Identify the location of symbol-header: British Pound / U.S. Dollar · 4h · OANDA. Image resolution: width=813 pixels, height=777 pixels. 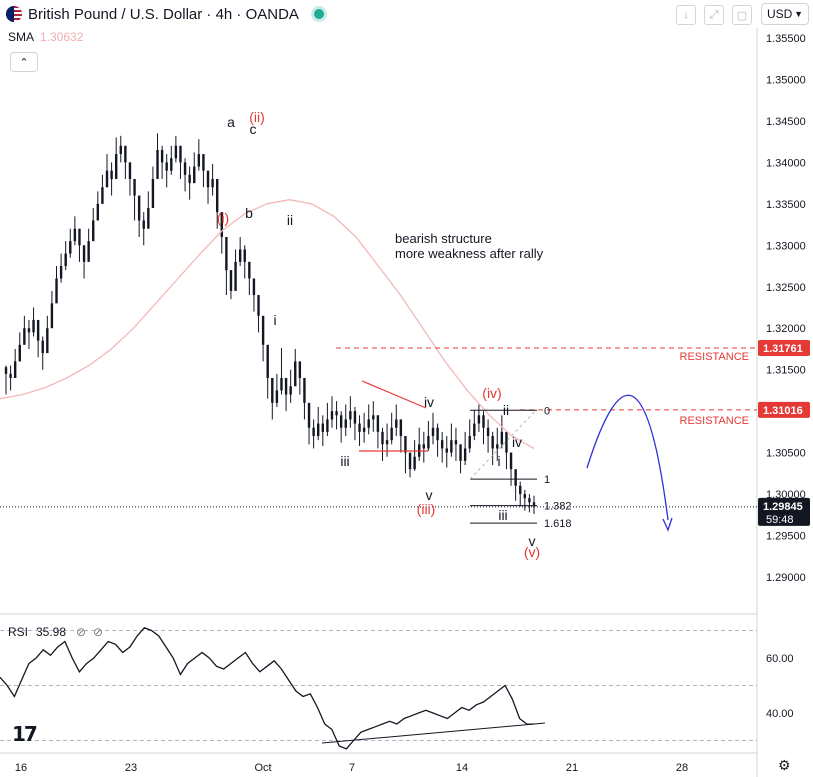
(166, 14).